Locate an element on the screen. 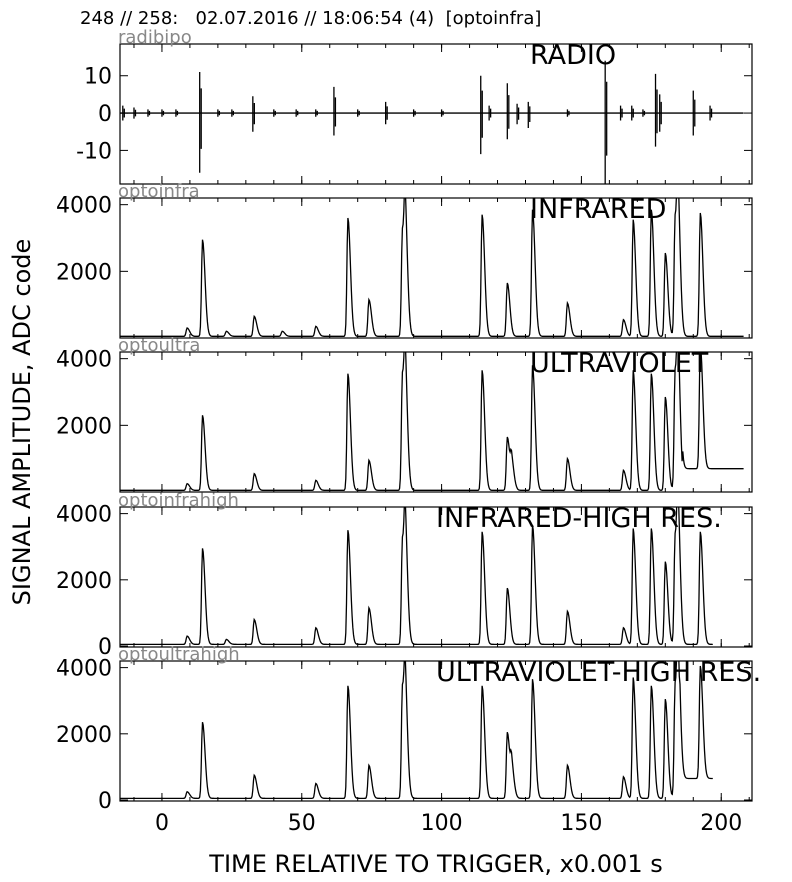 The image size is (792, 882). trace-optoinfrahigh is located at coordinates (416, 576).